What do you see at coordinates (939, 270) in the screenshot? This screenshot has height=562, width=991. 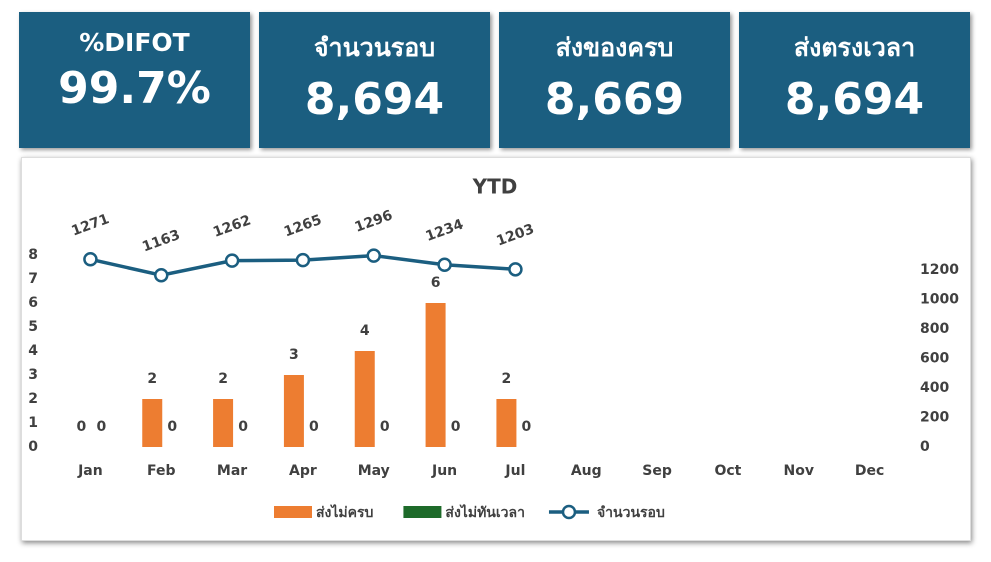 I see `y2-tick-label: 1200` at bounding box center [939, 270].